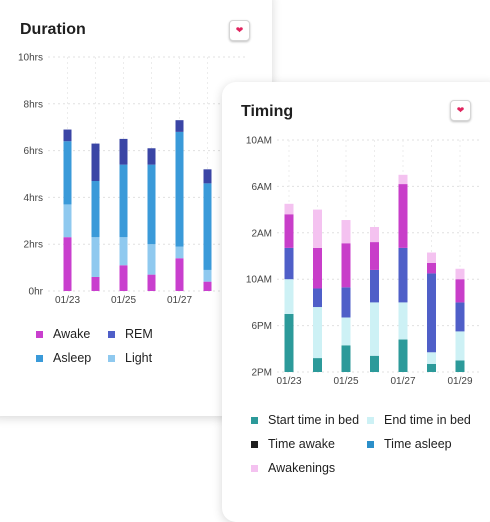  I want to click on legend-item-end-time-in-bed: End time in bed, so click(422, 420).